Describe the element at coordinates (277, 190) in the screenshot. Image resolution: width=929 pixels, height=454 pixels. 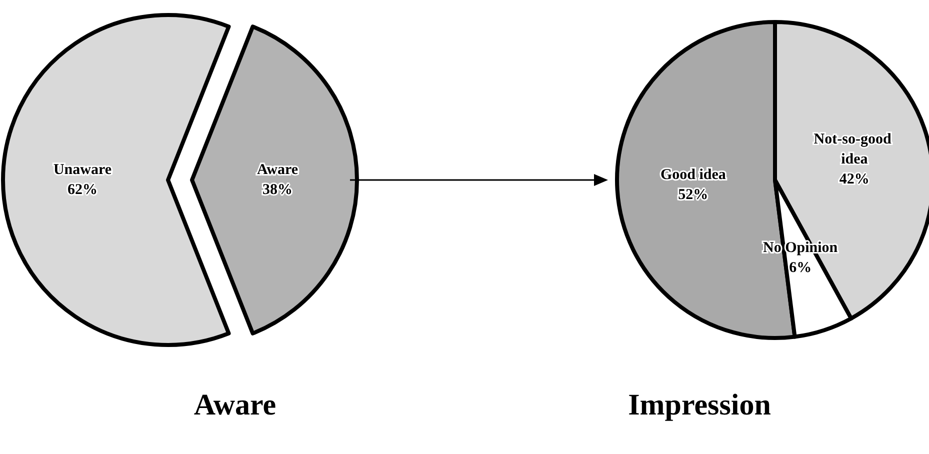
I see `data-label: 38%` at that location.